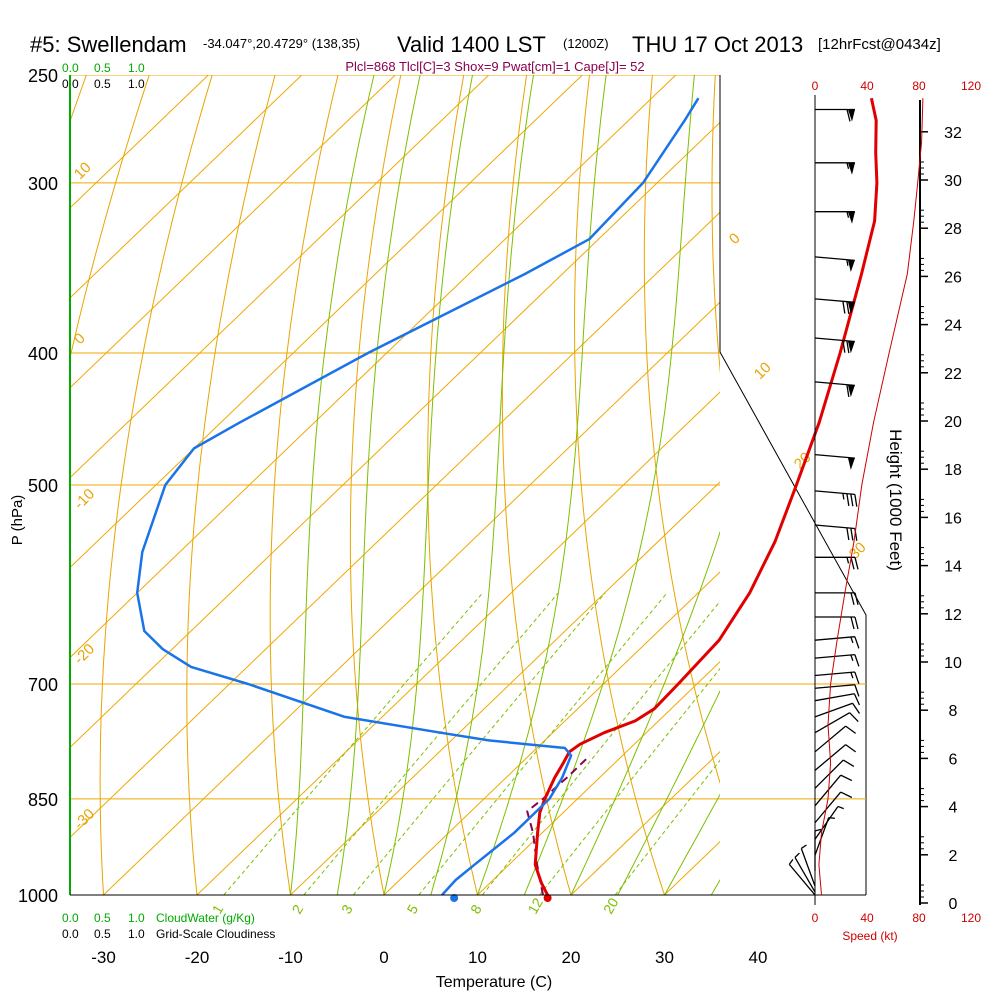 This screenshot has height=1000, width=1000. Describe the element at coordinates (102, 934) in the screenshot. I see `cloudiness-bottom-tick-1: 0.5` at that location.